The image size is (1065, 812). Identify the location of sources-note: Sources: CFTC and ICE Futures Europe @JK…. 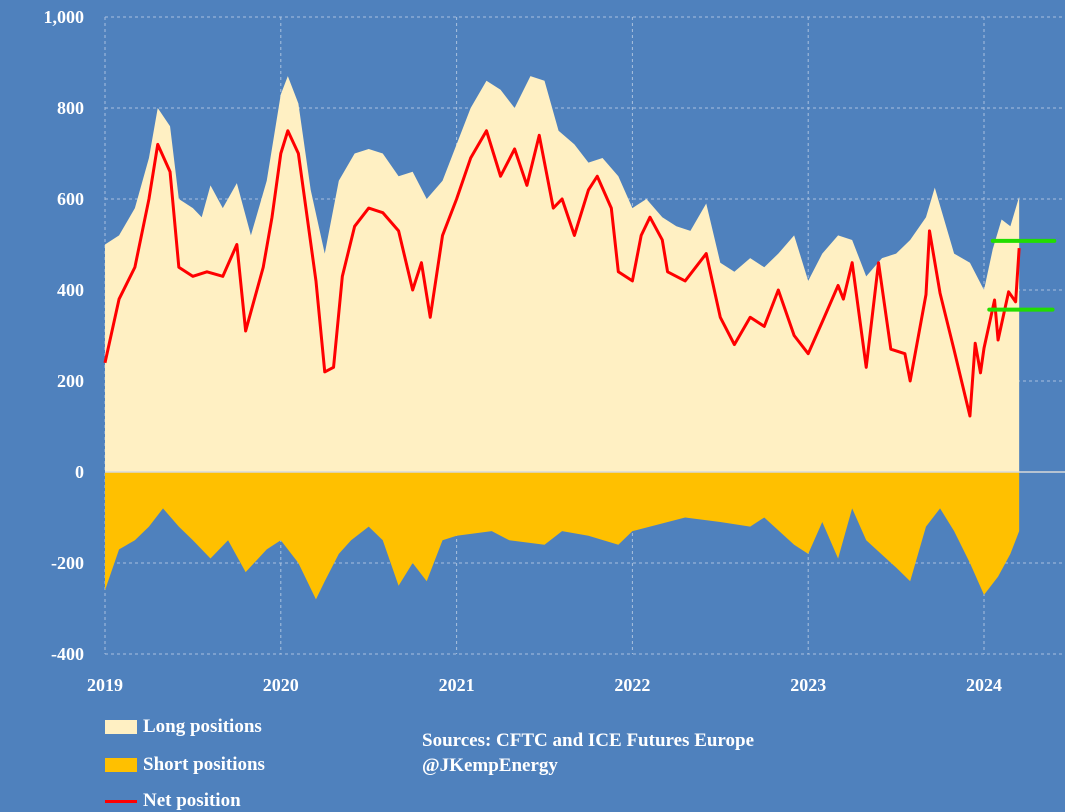
(588, 753).